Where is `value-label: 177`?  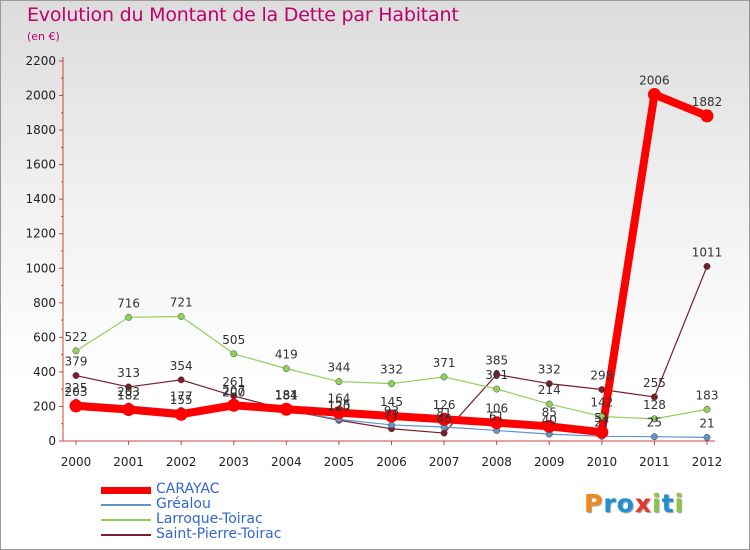 value-label: 177 is located at coordinates (181, 396).